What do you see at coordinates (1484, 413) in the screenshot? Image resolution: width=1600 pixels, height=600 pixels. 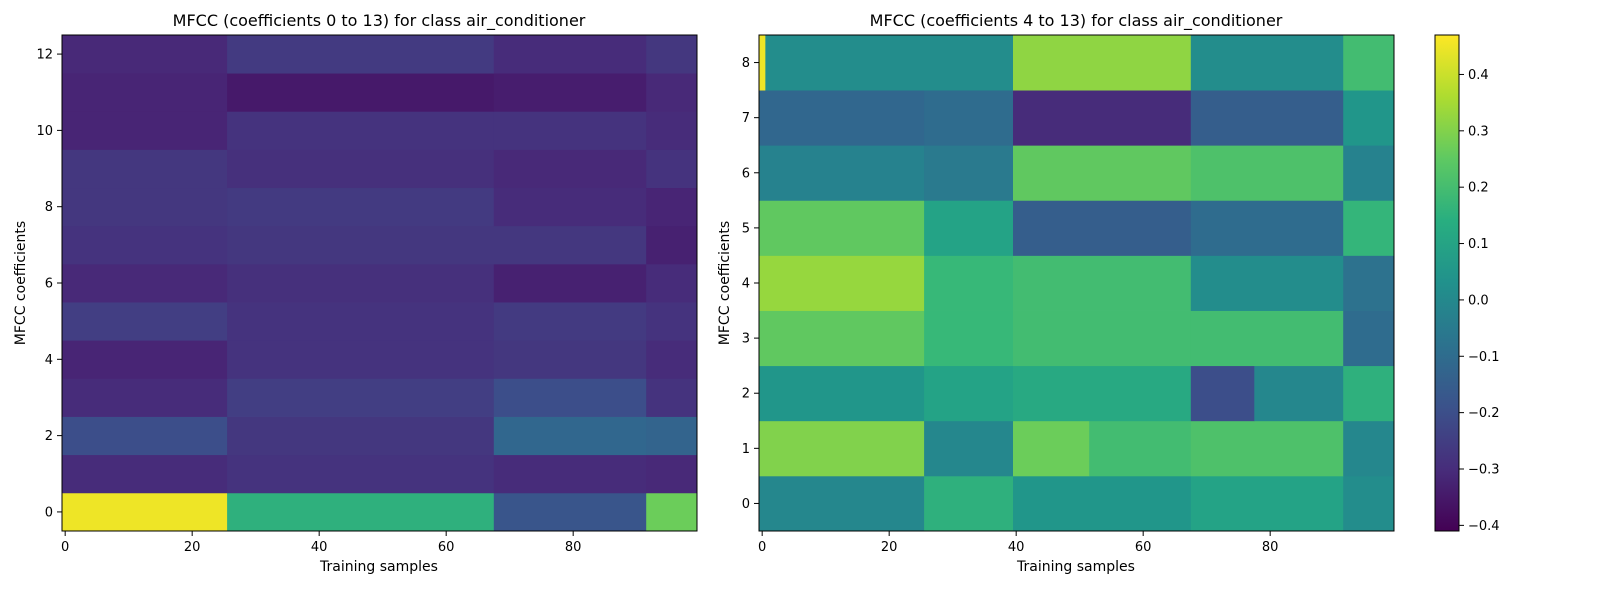 I see `colorbar-tick-label: −0.2` at bounding box center [1484, 413].